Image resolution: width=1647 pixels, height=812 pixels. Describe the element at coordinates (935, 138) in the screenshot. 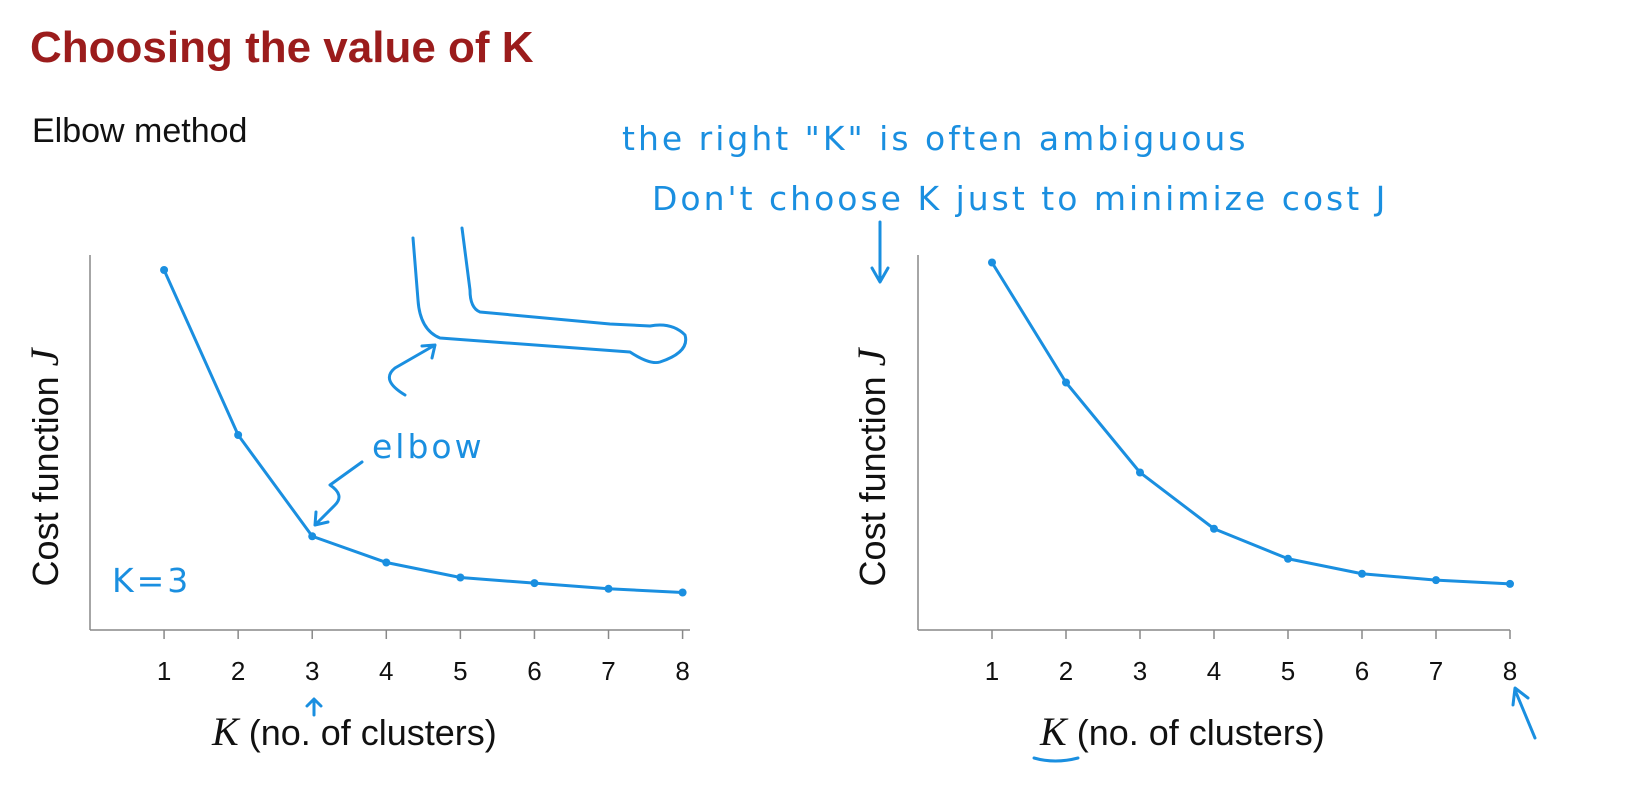

I see `annotation: the right "K" is often ambiguous` at that location.